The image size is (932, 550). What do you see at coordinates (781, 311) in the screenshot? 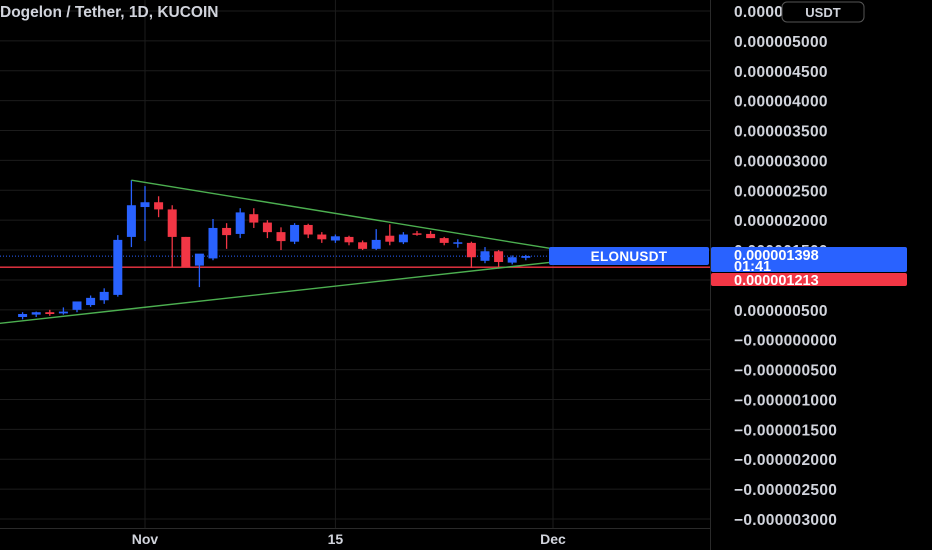
I see `y-tick-label: 0.000000500` at bounding box center [781, 311].